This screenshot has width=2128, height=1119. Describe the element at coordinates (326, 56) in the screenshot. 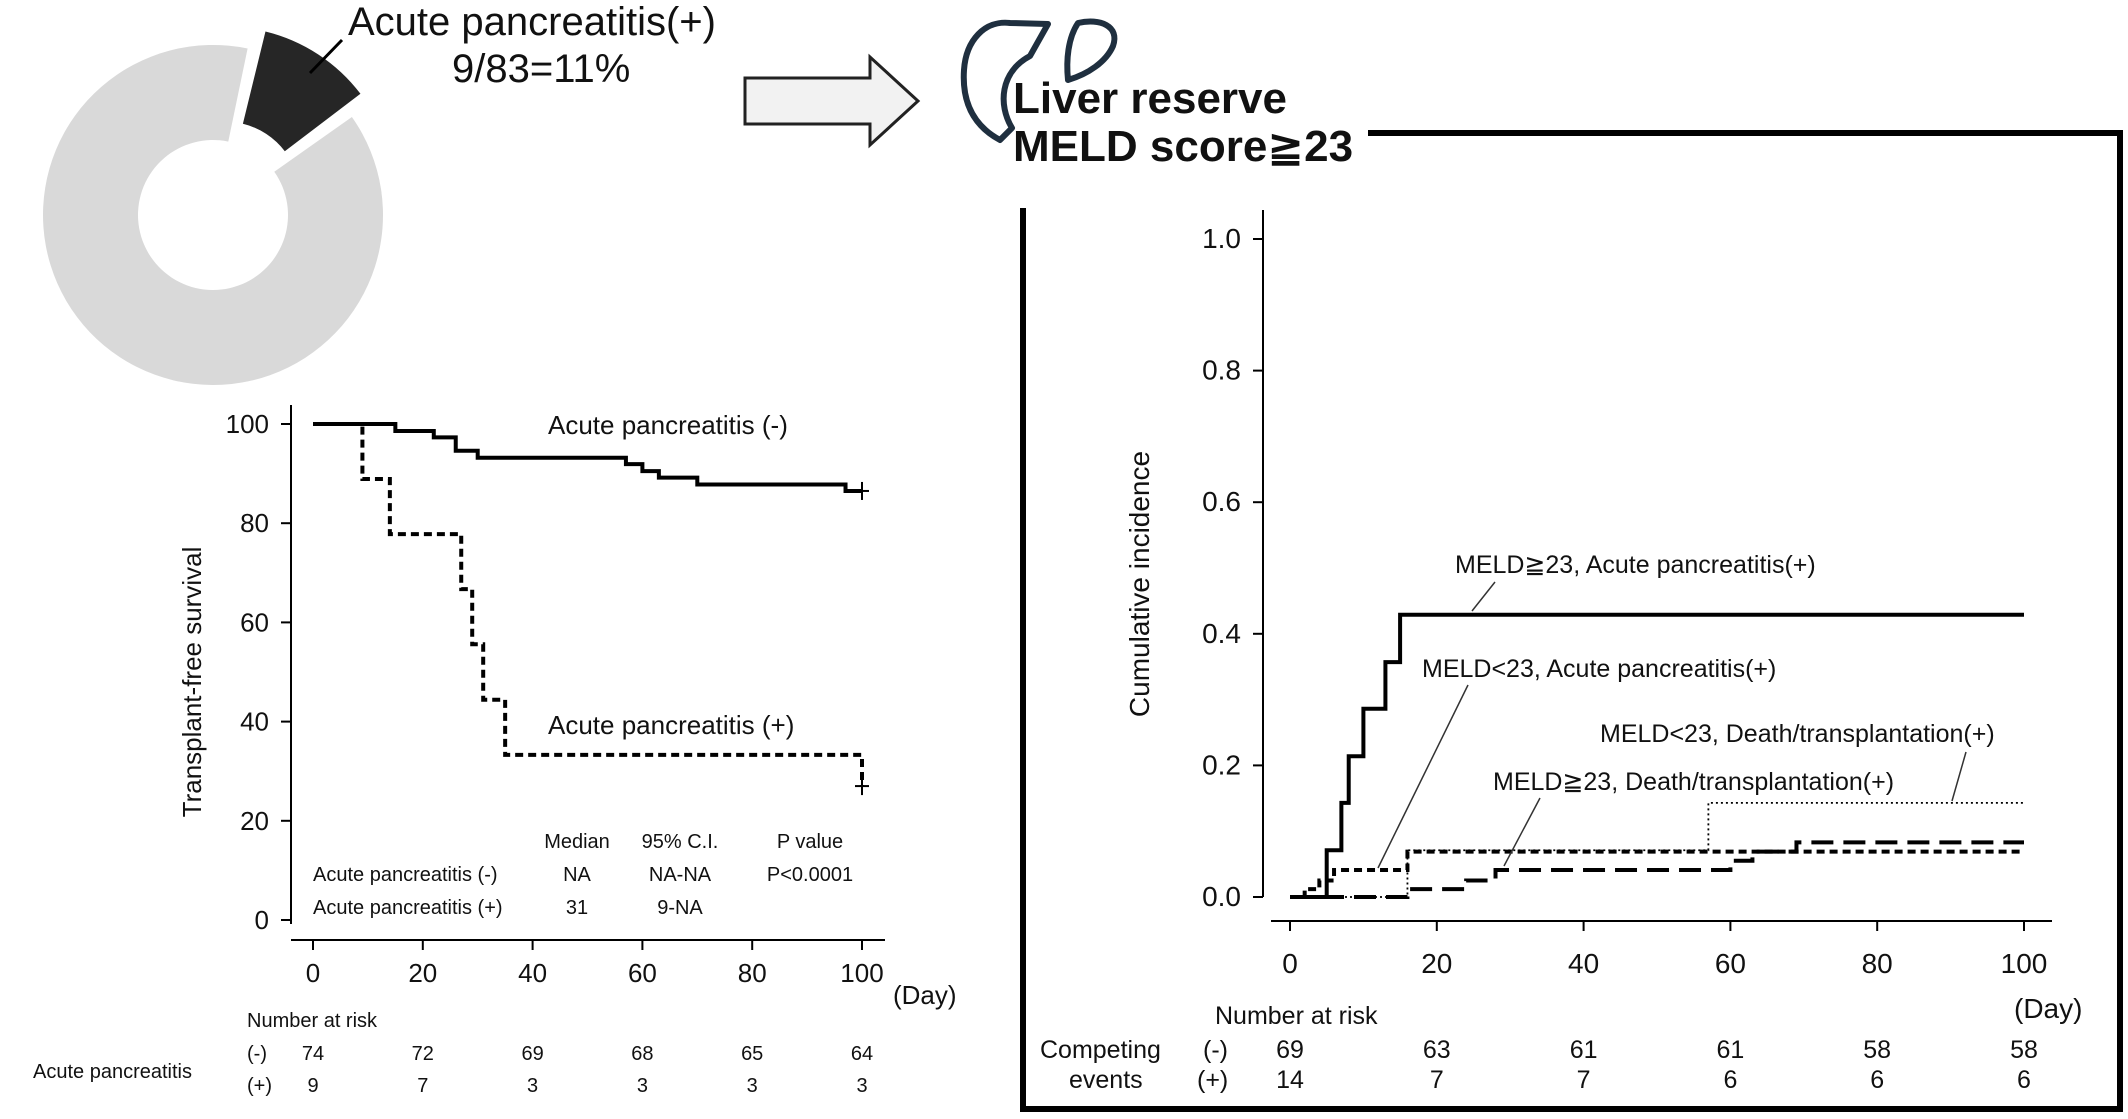

I see `pie-leader-line` at that location.